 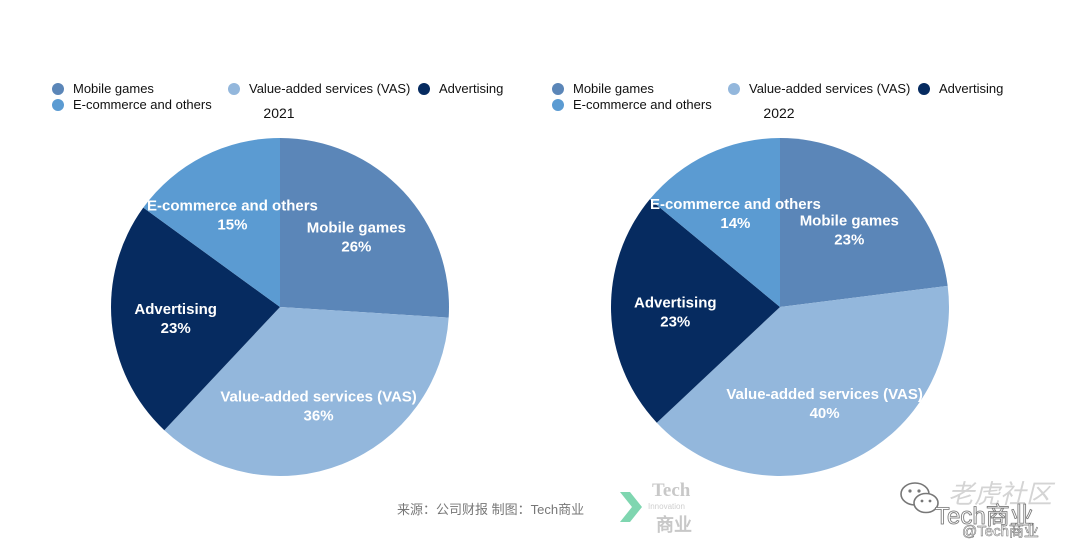 I want to click on slice-label-mobile-games: Mobile games 23%, so click(x=849, y=230).